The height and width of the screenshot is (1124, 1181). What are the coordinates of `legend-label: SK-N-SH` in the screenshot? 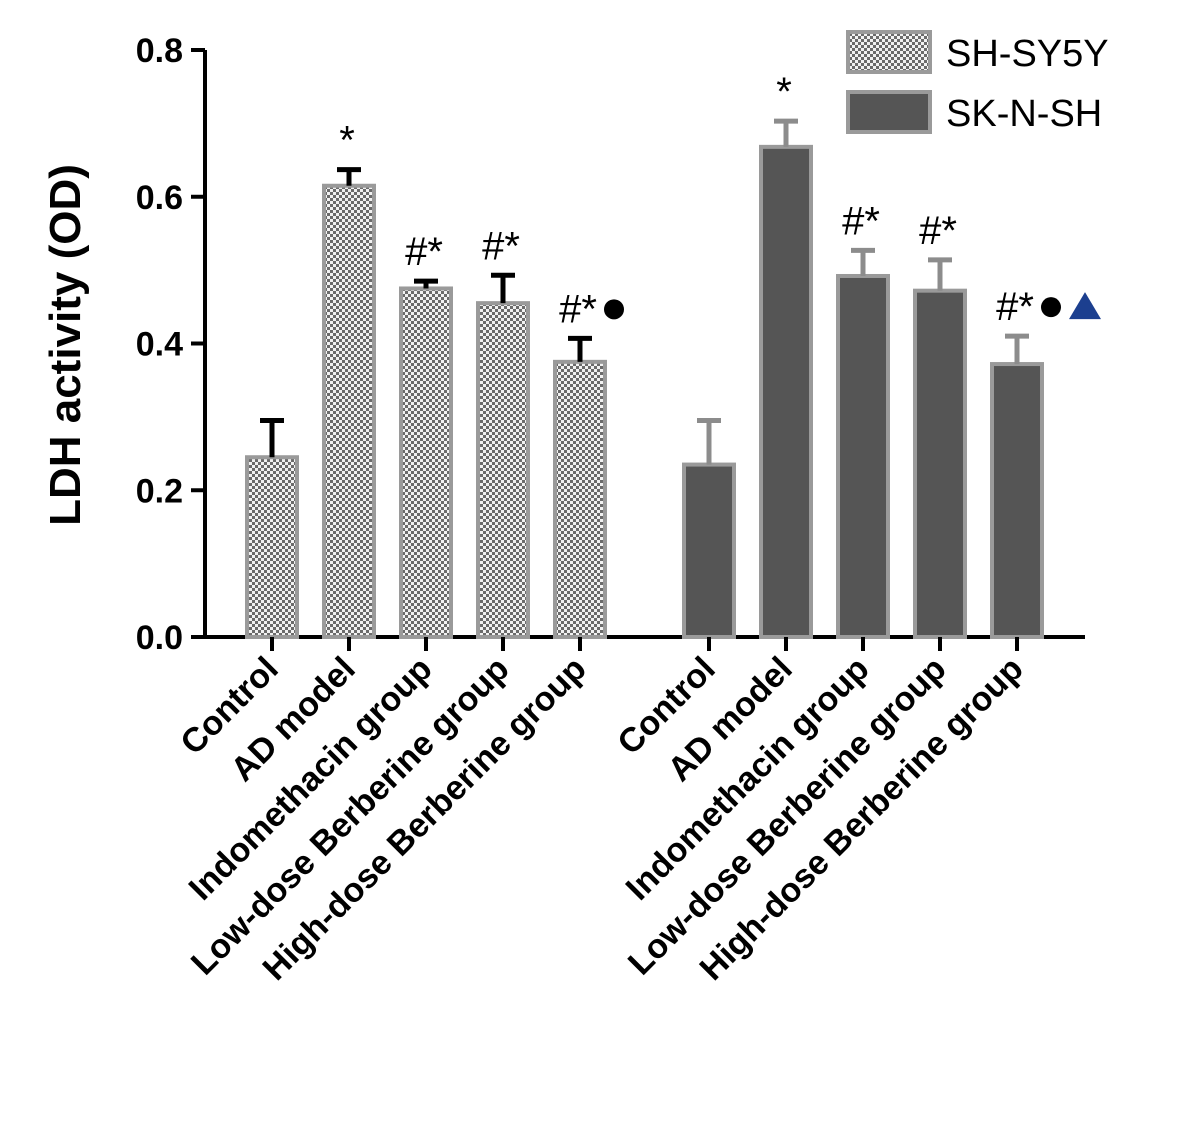 It's located at (1024, 114).